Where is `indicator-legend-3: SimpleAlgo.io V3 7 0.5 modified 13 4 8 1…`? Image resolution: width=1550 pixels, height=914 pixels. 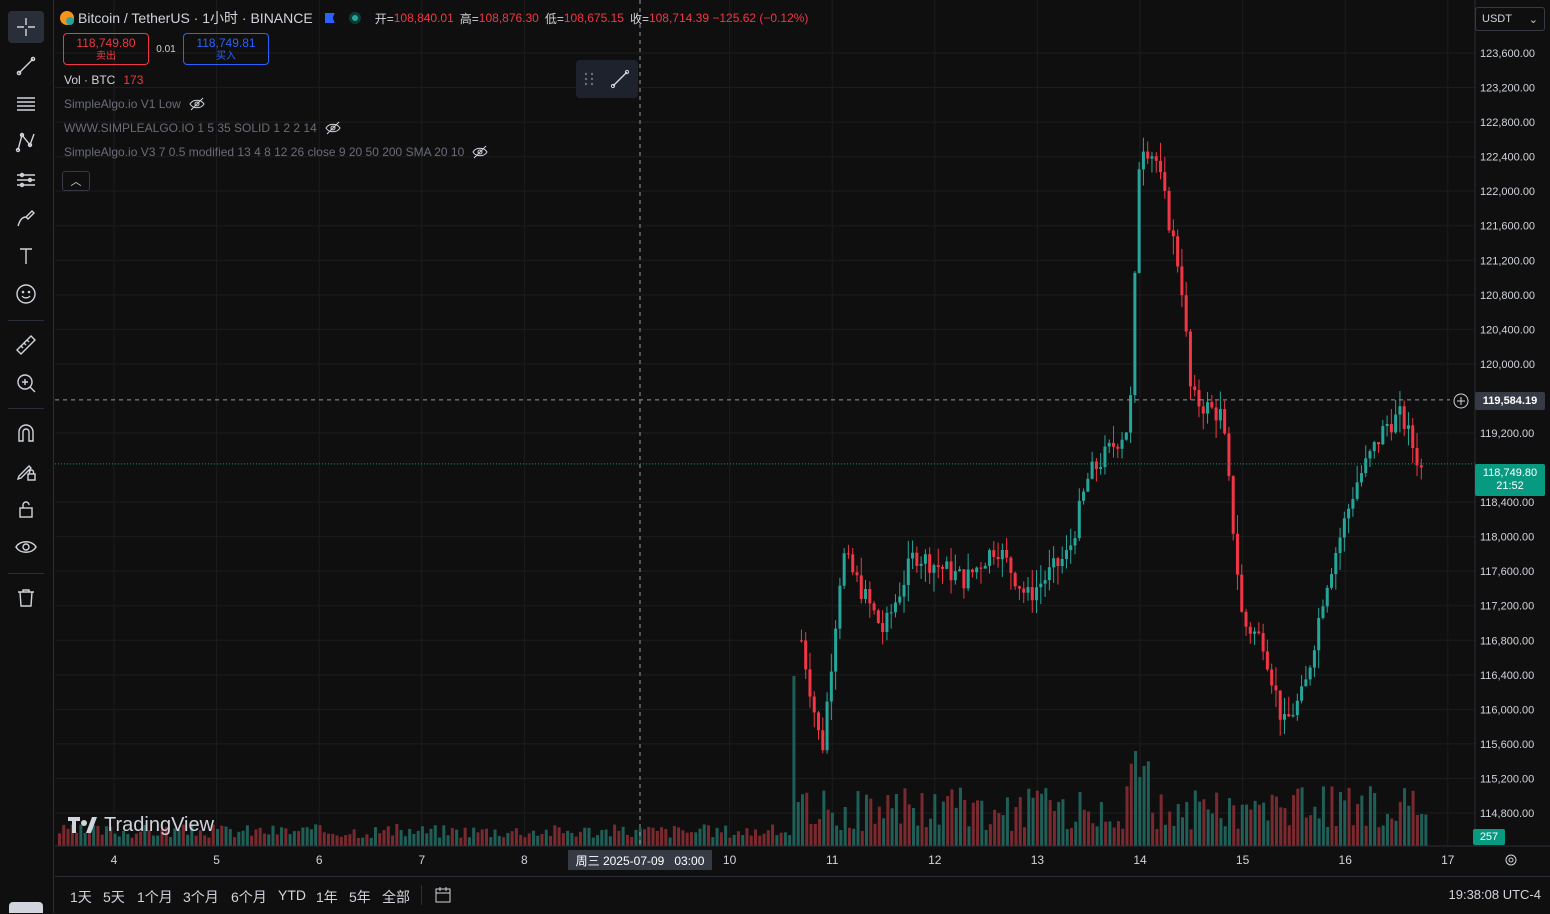
indicator-legend-3: SimpleAlgo.io V3 7 0.5 modified 13 4 8 1… is located at coordinates (439, 152).